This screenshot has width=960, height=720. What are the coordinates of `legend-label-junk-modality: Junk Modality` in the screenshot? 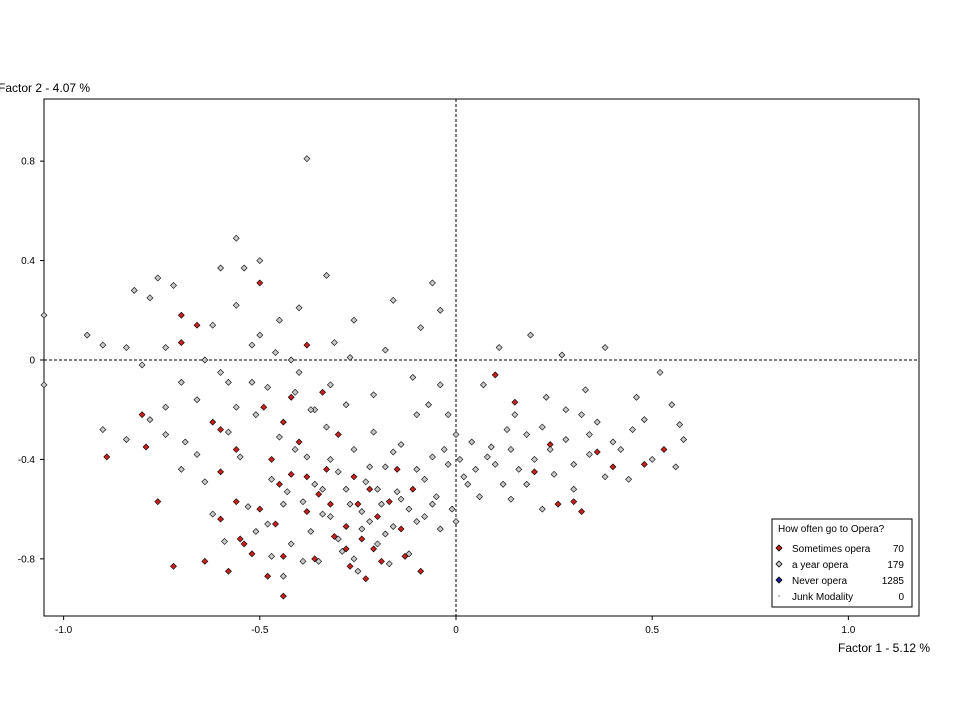 It's located at (822, 597).